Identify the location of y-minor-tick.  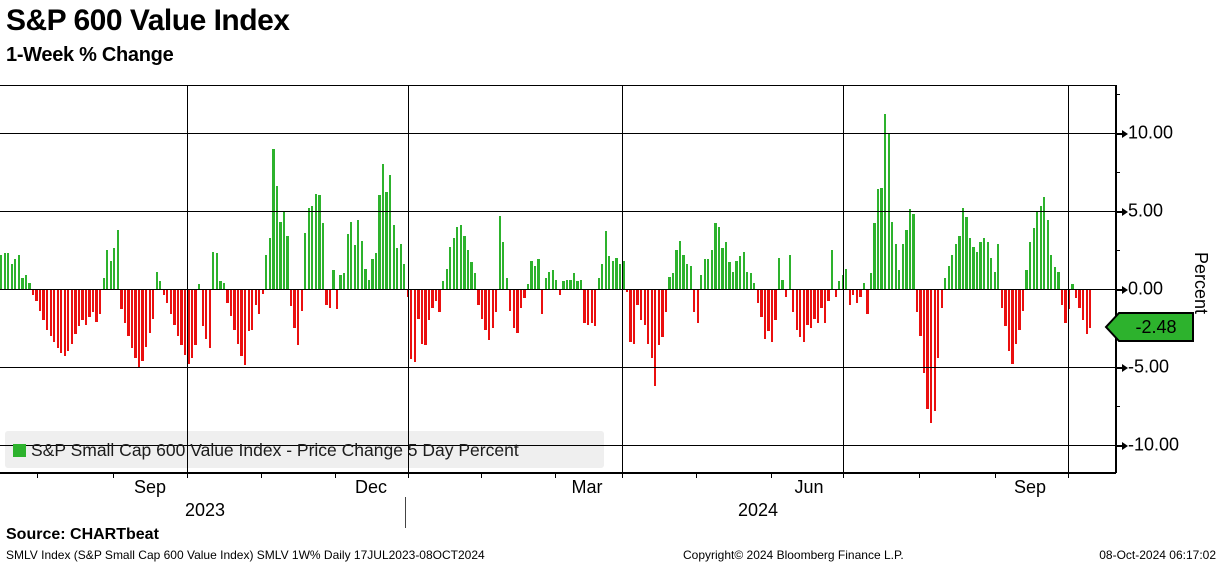
(1117, 251).